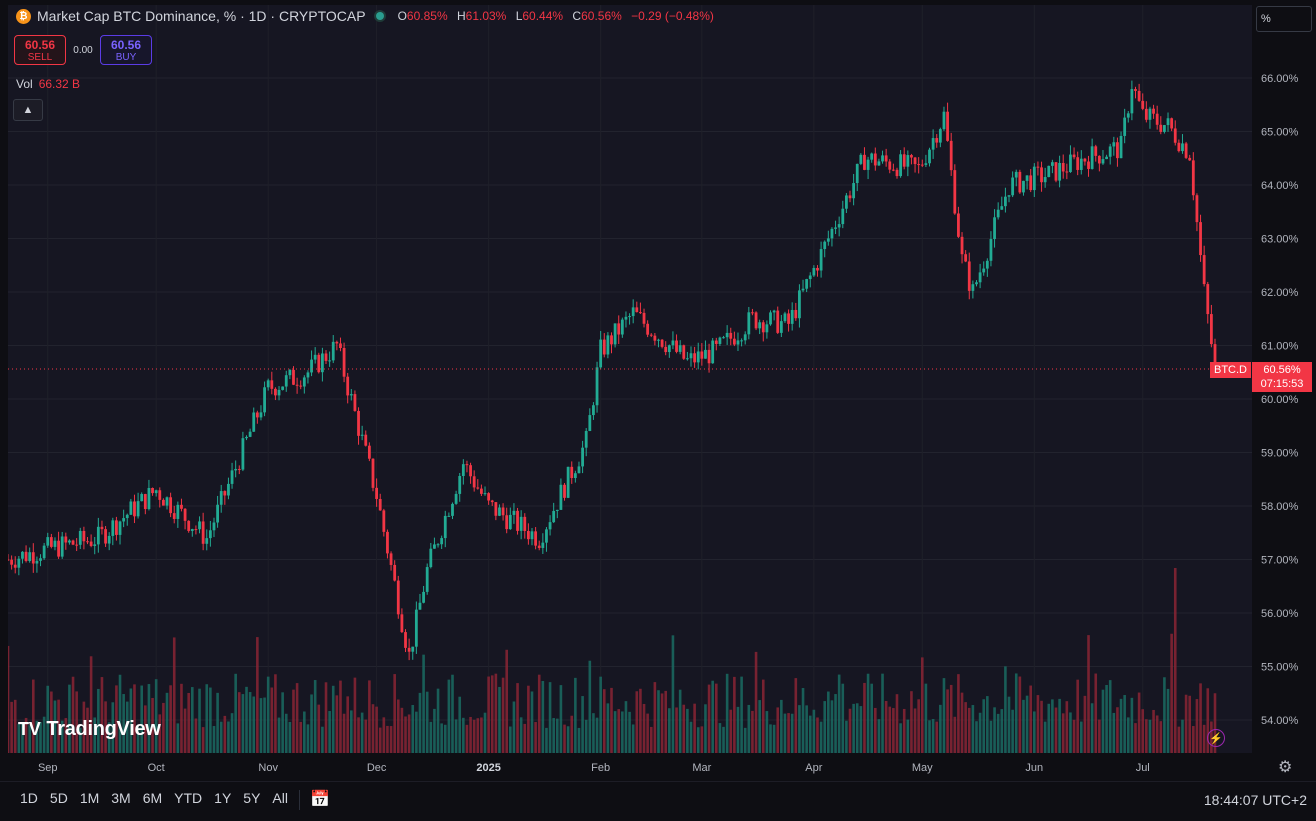 The height and width of the screenshot is (821, 1316). What do you see at coordinates (48, 768) in the screenshot?
I see `time-tick-label: Sep` at bounding box center [48, 768].